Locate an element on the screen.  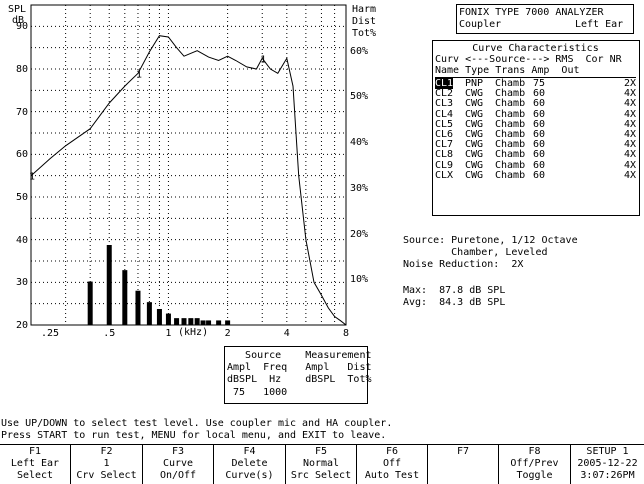
curve-name-cell: CL1 is located at coordinates (444, 83).